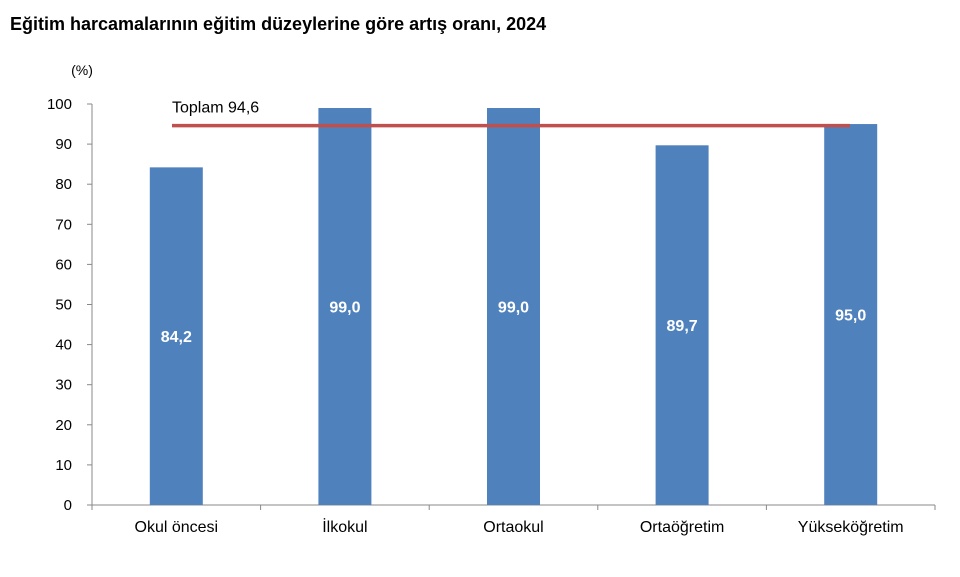 This screenshot has width=960, height=577. What do you see at coordinates (63, 345) in the screenshot?
I see `y-tick-label: 40` at bounding box center [63, 345].